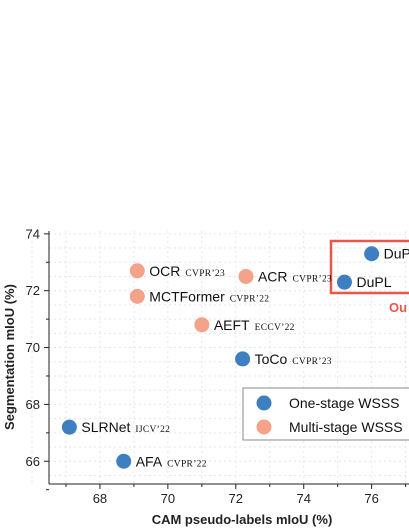 The height and width of the screenshot is (530, 409). What do you see at coordinates (149, 461) in the screenshot?
I see `point-name: AFA` at bounding box center [149, 461].